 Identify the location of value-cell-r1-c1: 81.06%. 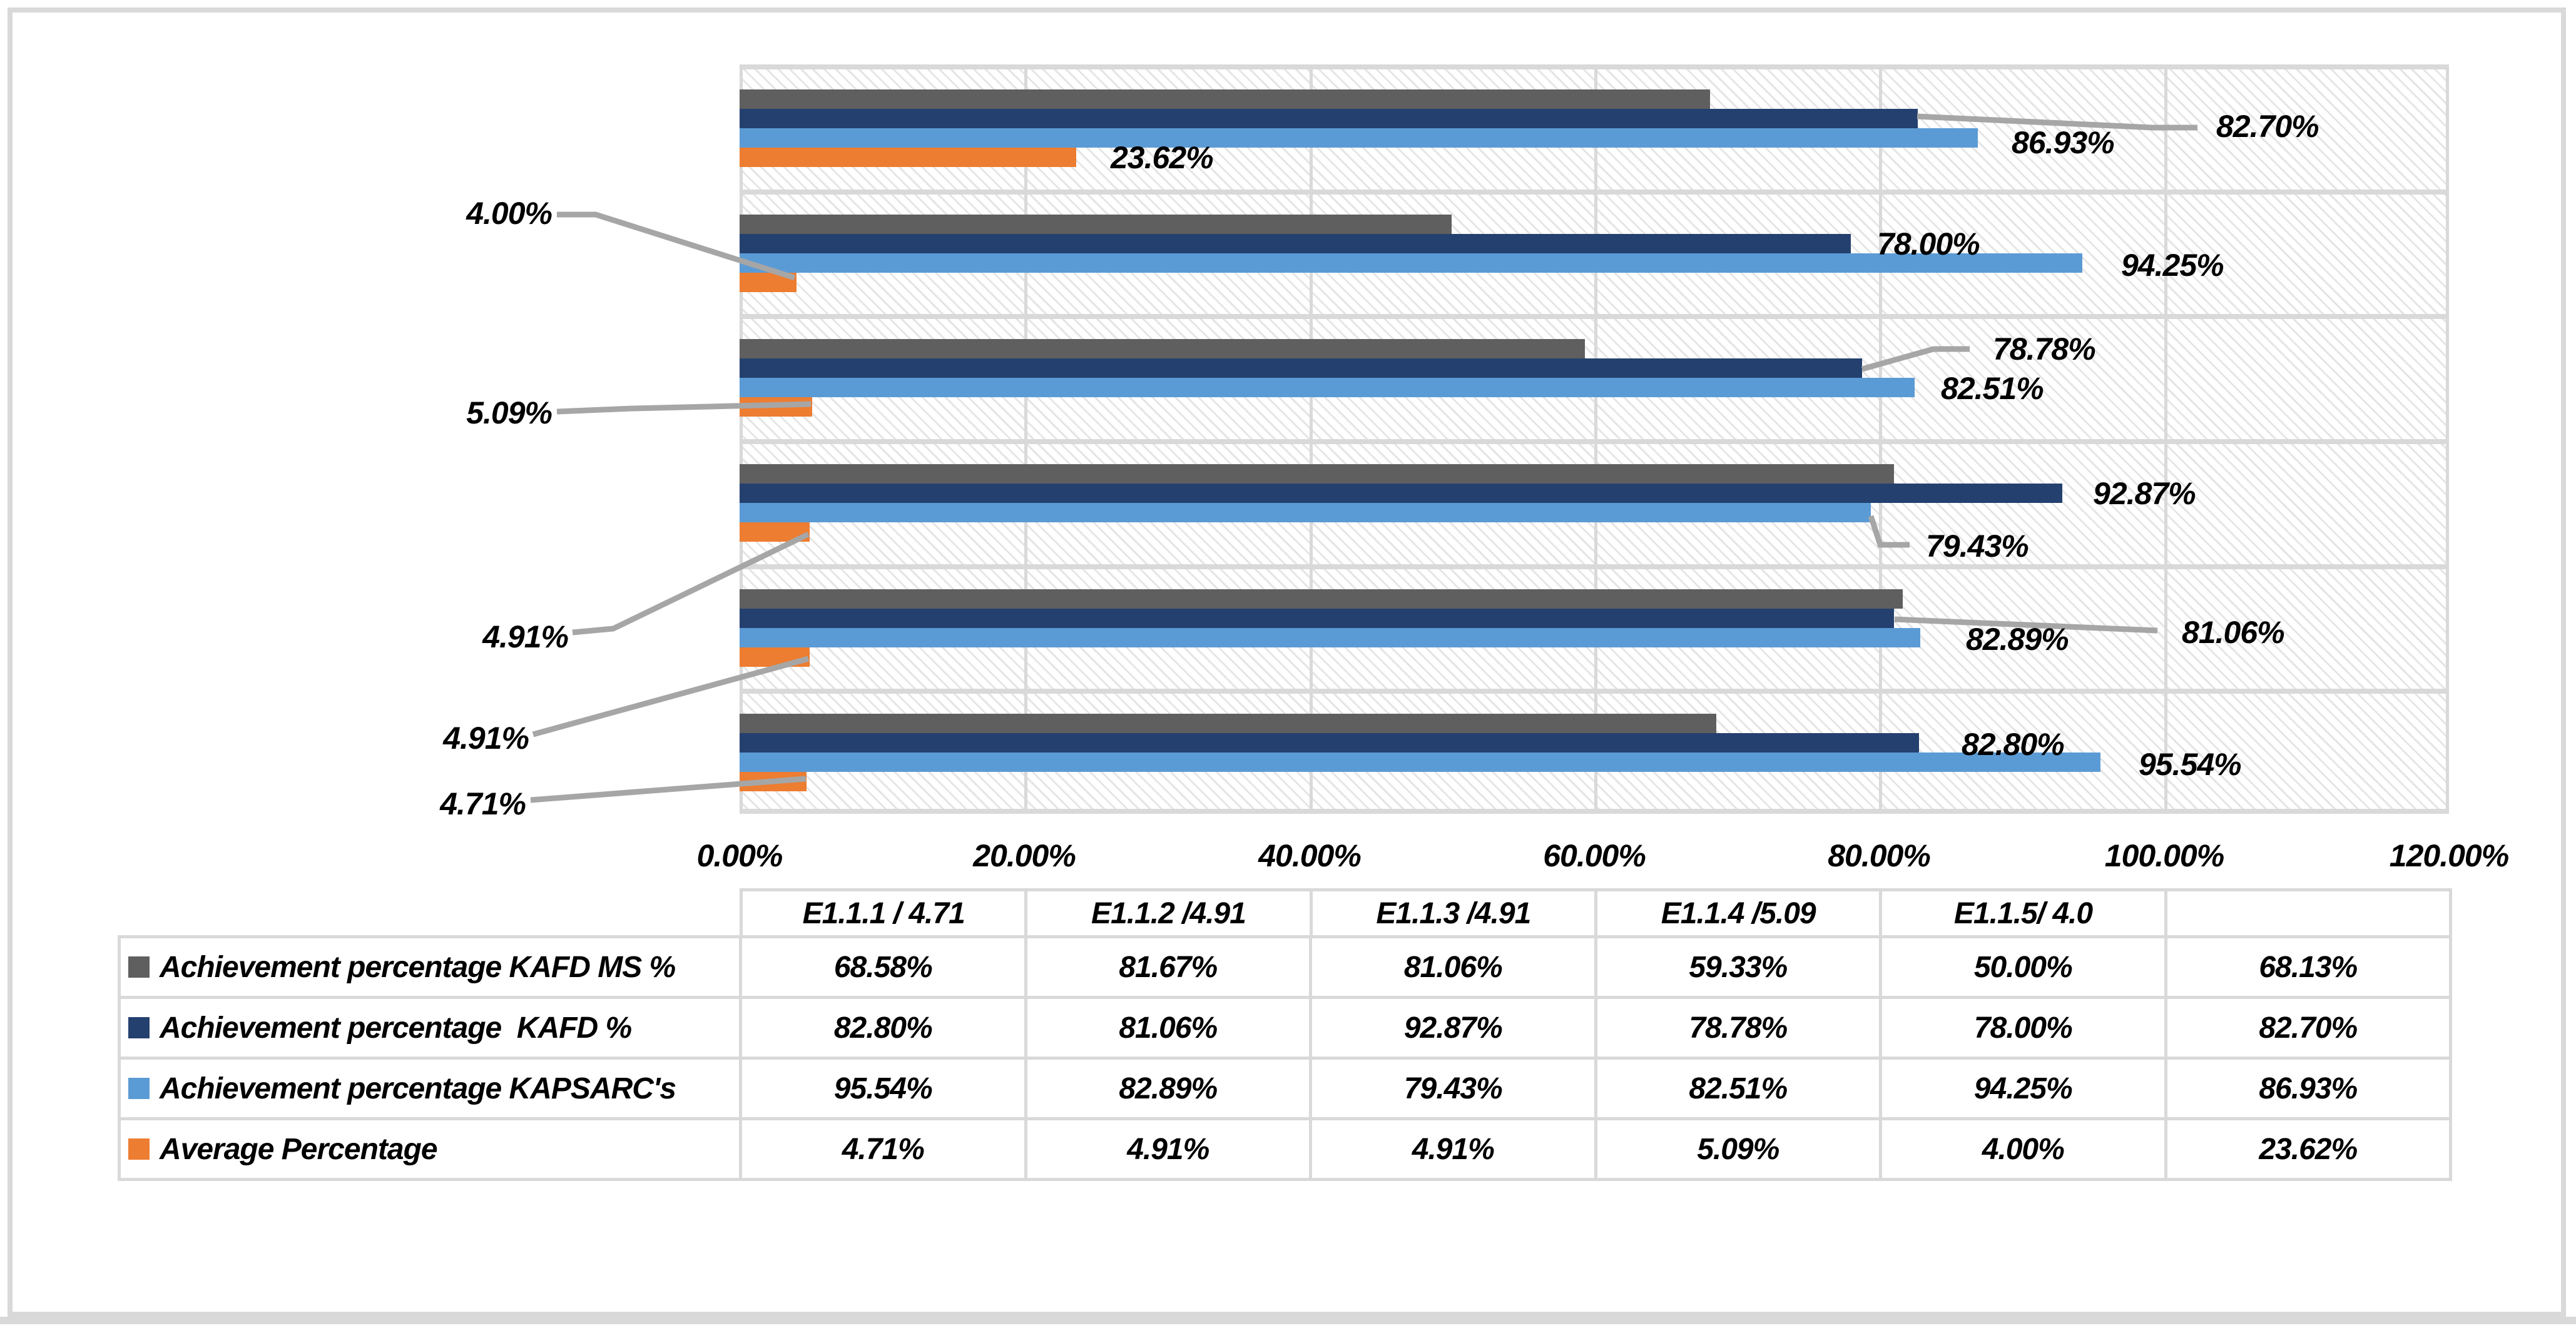
(1168, 1028).